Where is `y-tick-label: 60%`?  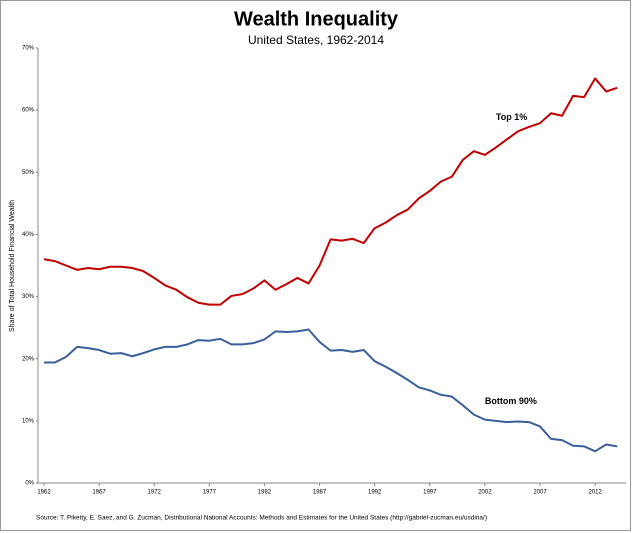 y-tick-label: 60% is located at coordinates (28, 111).